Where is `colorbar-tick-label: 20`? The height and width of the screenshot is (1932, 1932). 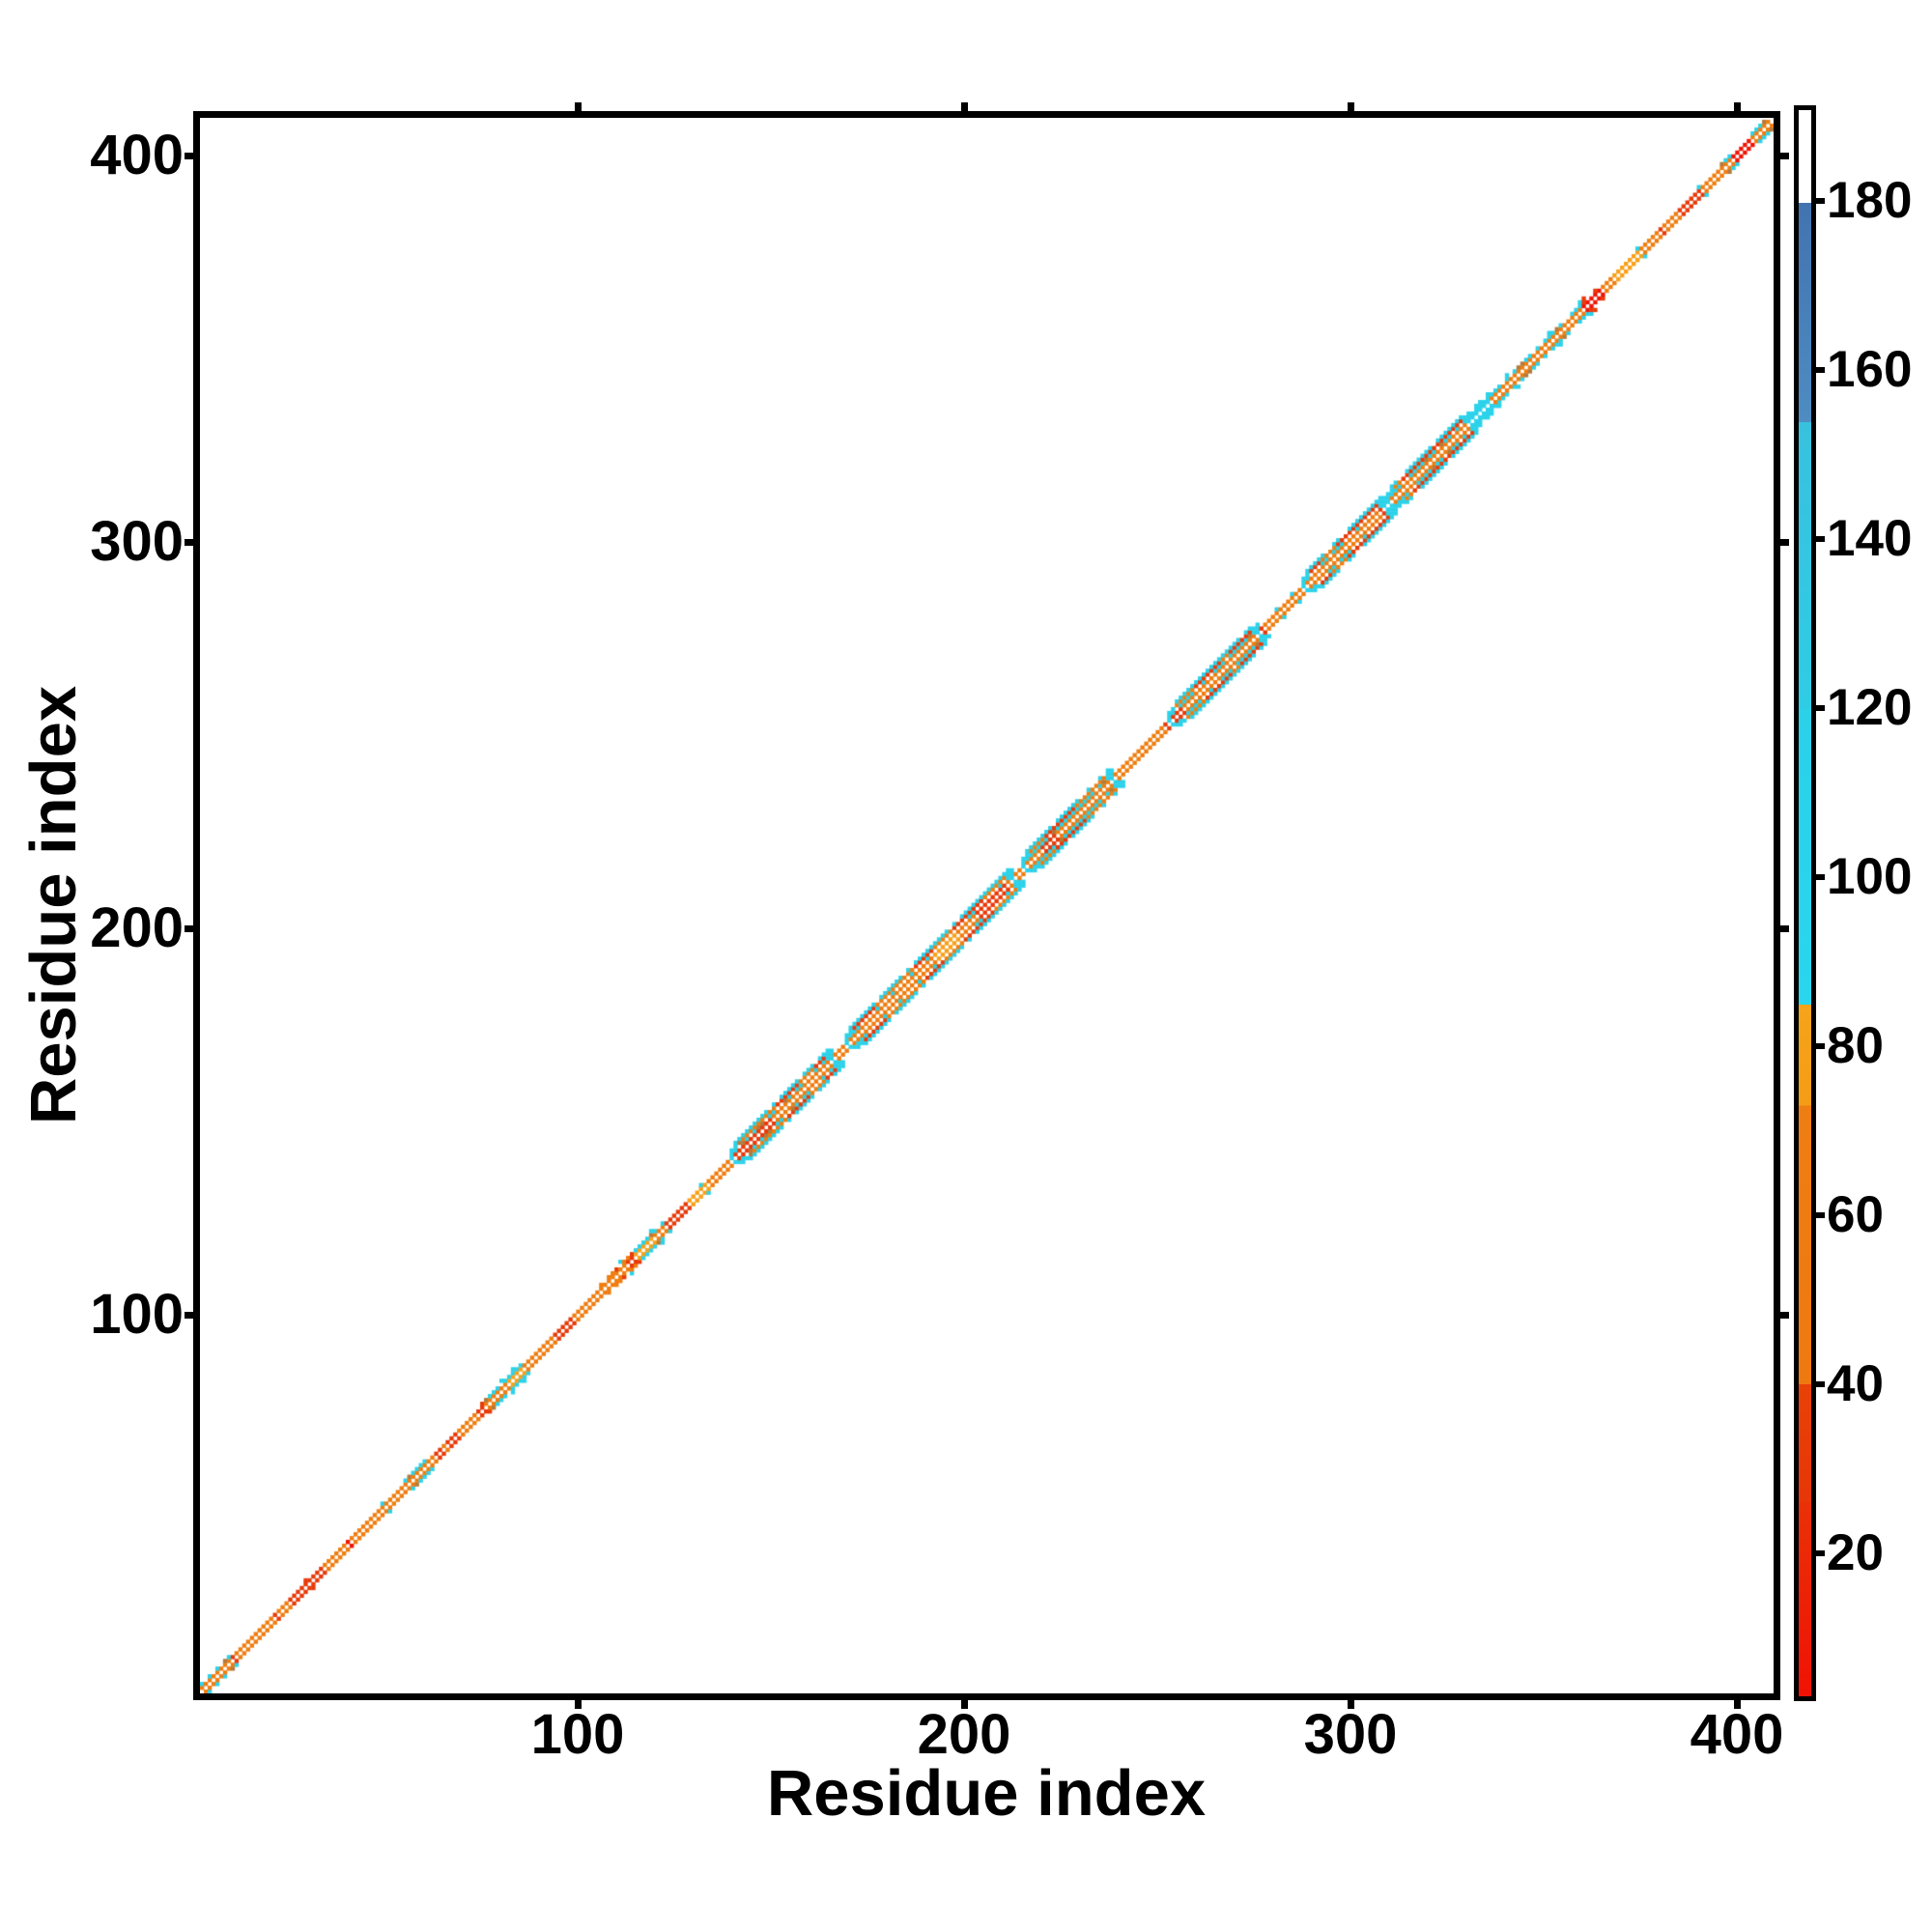
colorbar-tick-label: 20 is located at coordinates (1855, 1553).